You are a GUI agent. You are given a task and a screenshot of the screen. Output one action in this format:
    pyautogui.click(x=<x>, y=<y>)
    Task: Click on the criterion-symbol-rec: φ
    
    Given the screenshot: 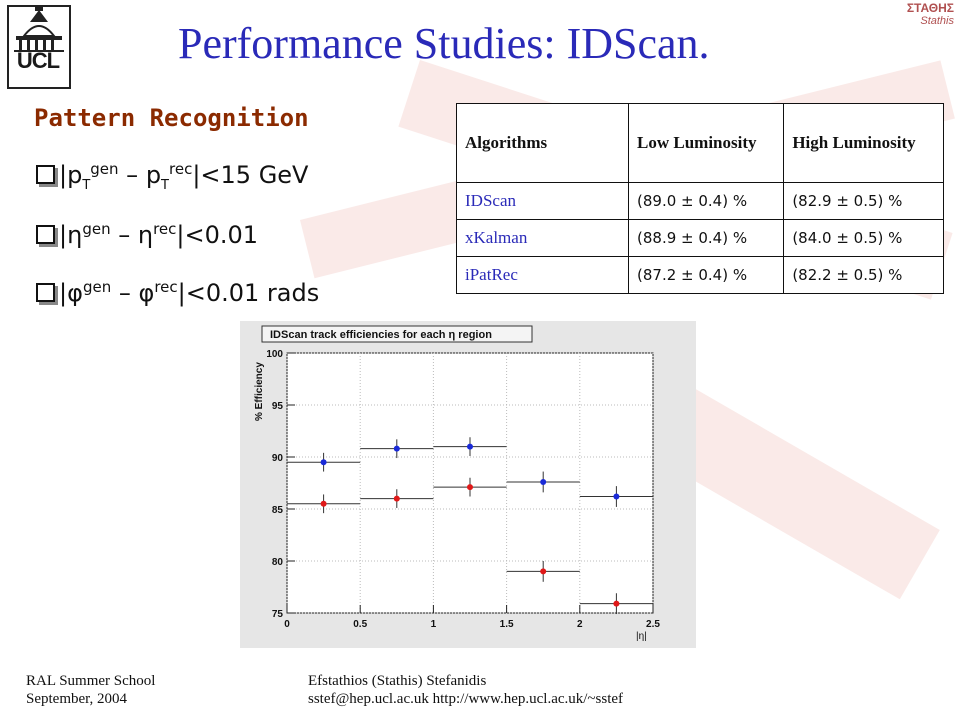 What is the action you would take?
    pyautogui.click(x=146, y=293)
    